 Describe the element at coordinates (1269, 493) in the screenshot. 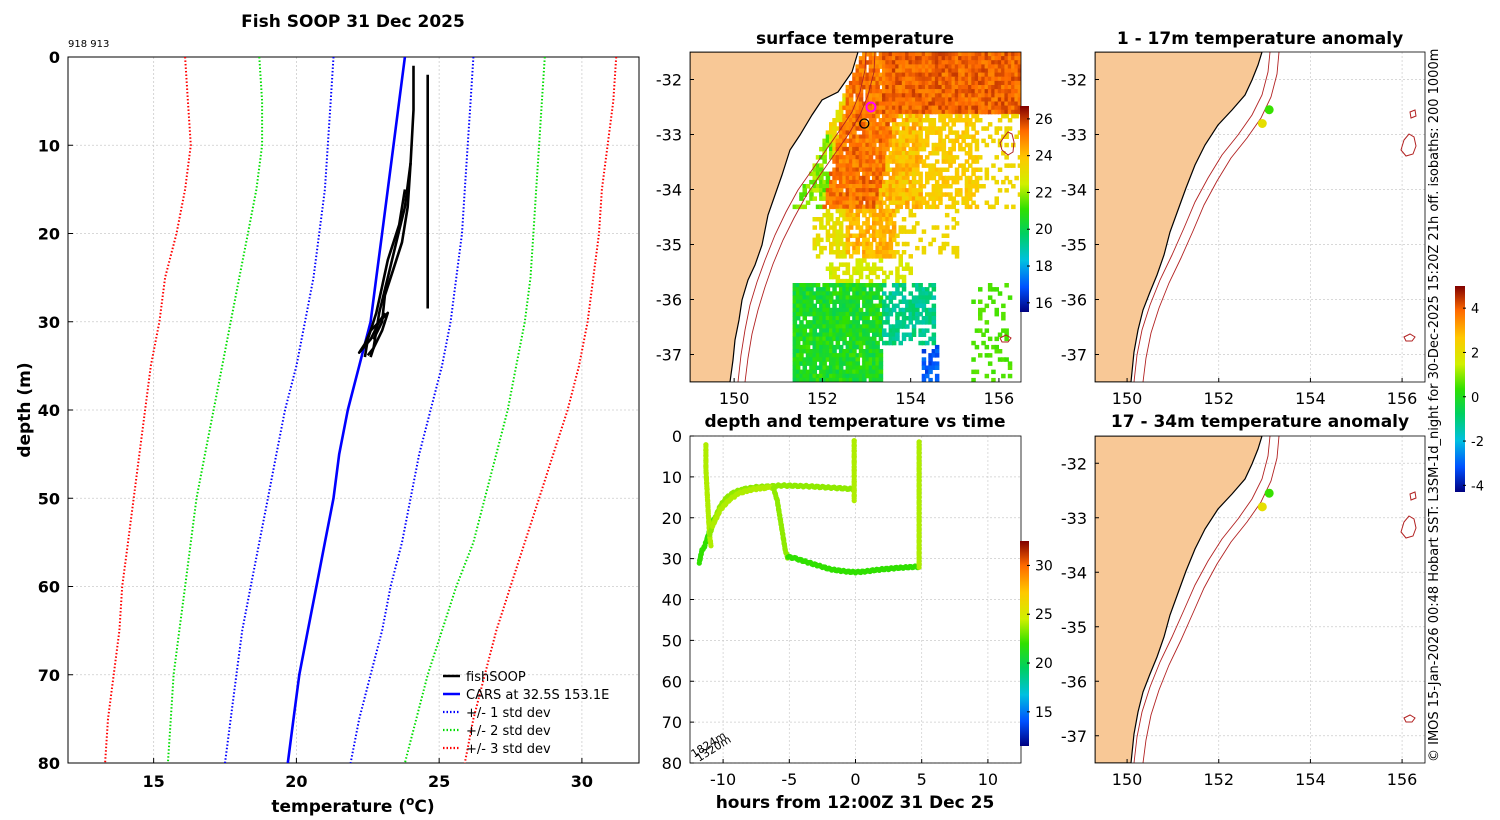

I see `anomaly2-point` at that location.